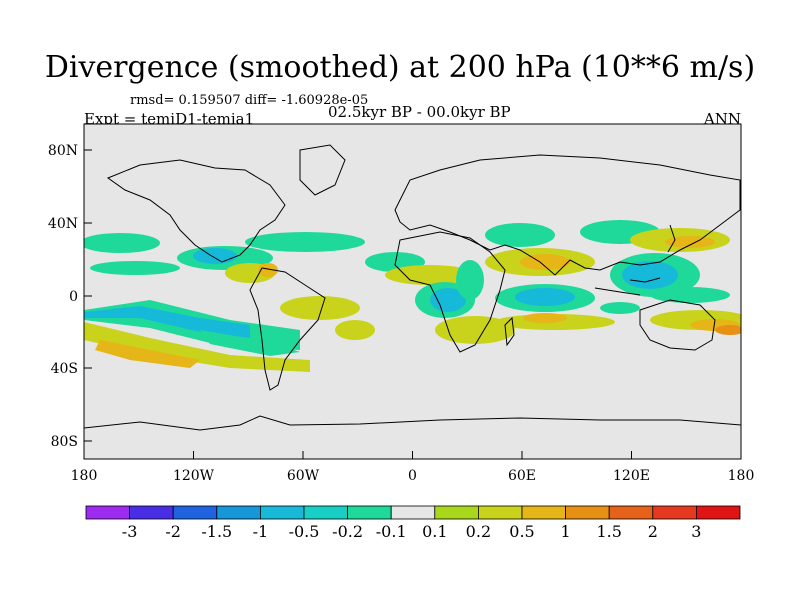 The image size is (800, 600). Describe the element at coordinates (64, 442) in the screenshot. I see `lat-tick-label: 80S` at that location.